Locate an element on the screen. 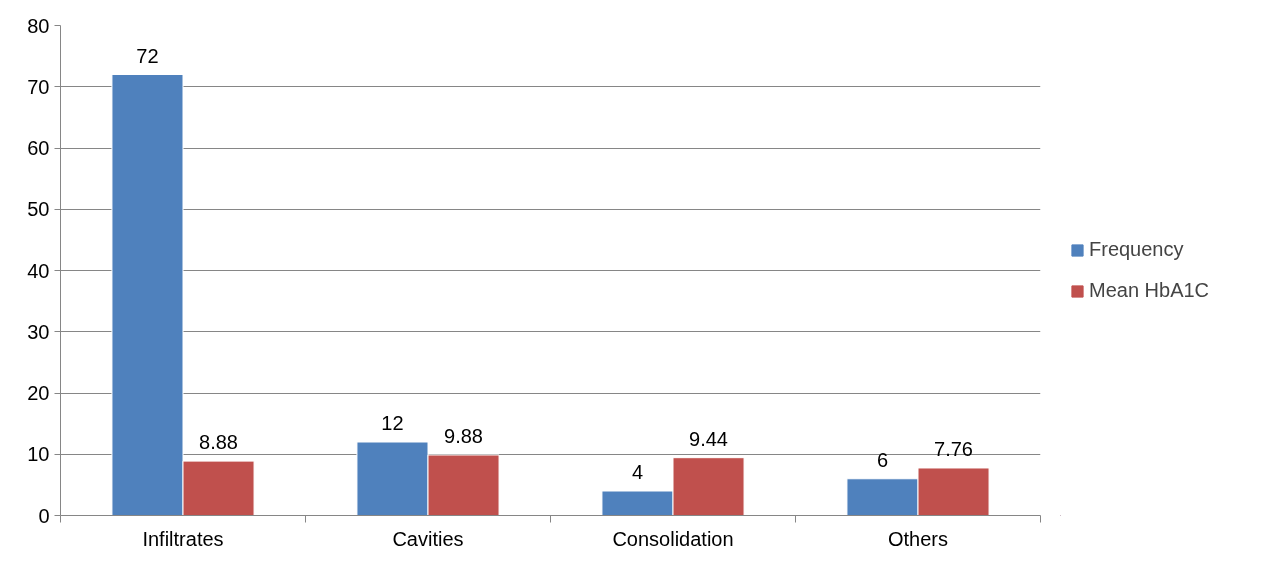  x-tick-label: Consolidation is located at coordinates (673, 538).